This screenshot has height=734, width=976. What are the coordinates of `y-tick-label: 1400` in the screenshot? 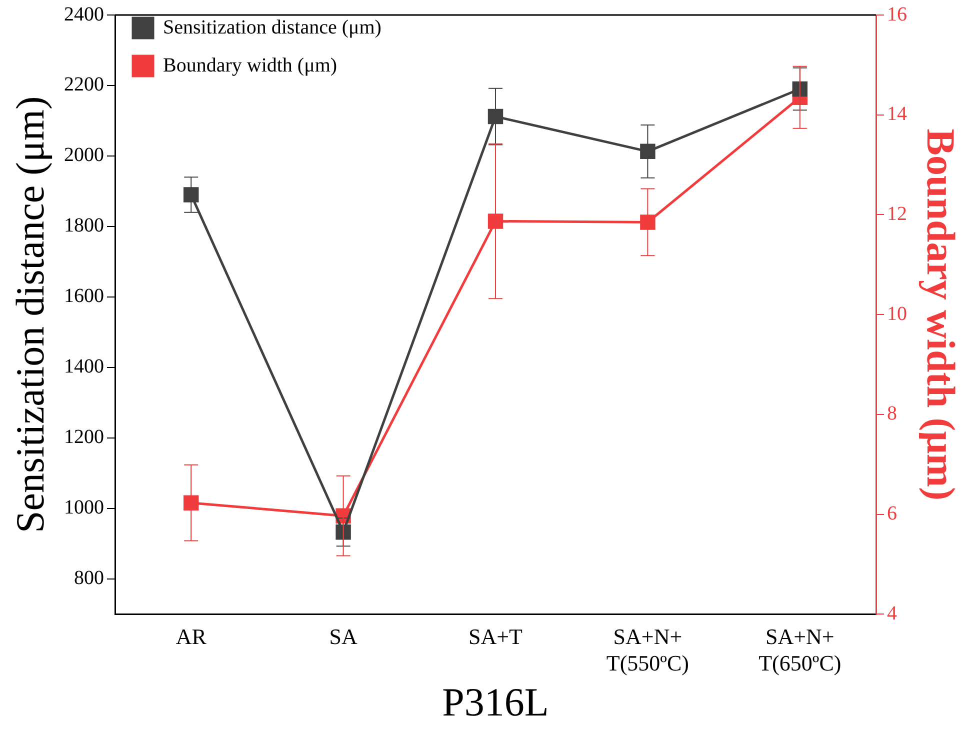 It's located at (84, 367).